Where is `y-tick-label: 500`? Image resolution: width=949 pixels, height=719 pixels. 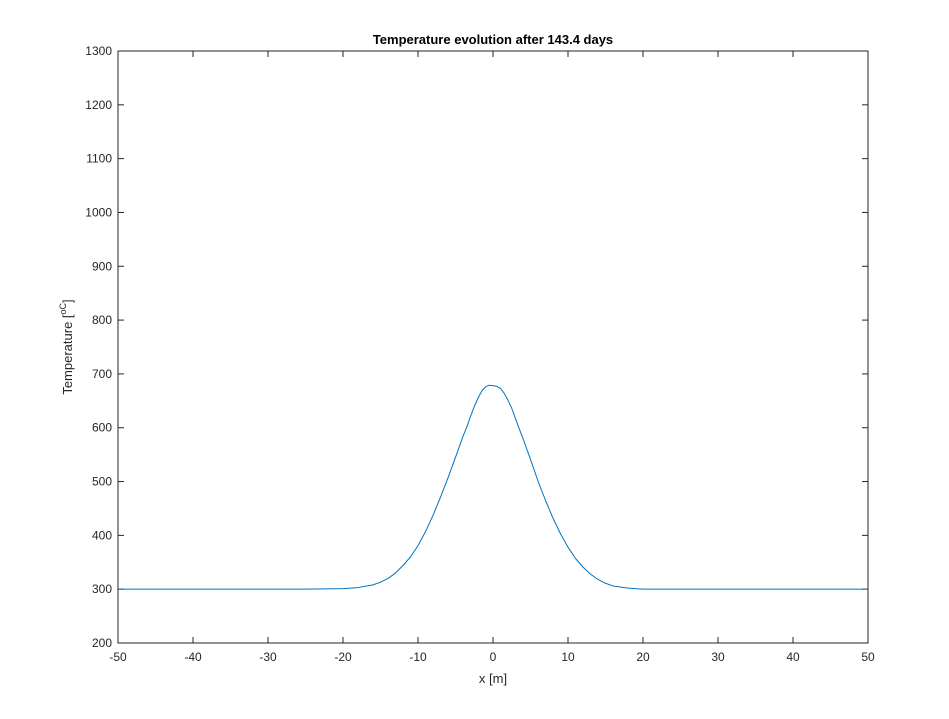 y-tick-label: 500 is located at coordinates (102, 482).